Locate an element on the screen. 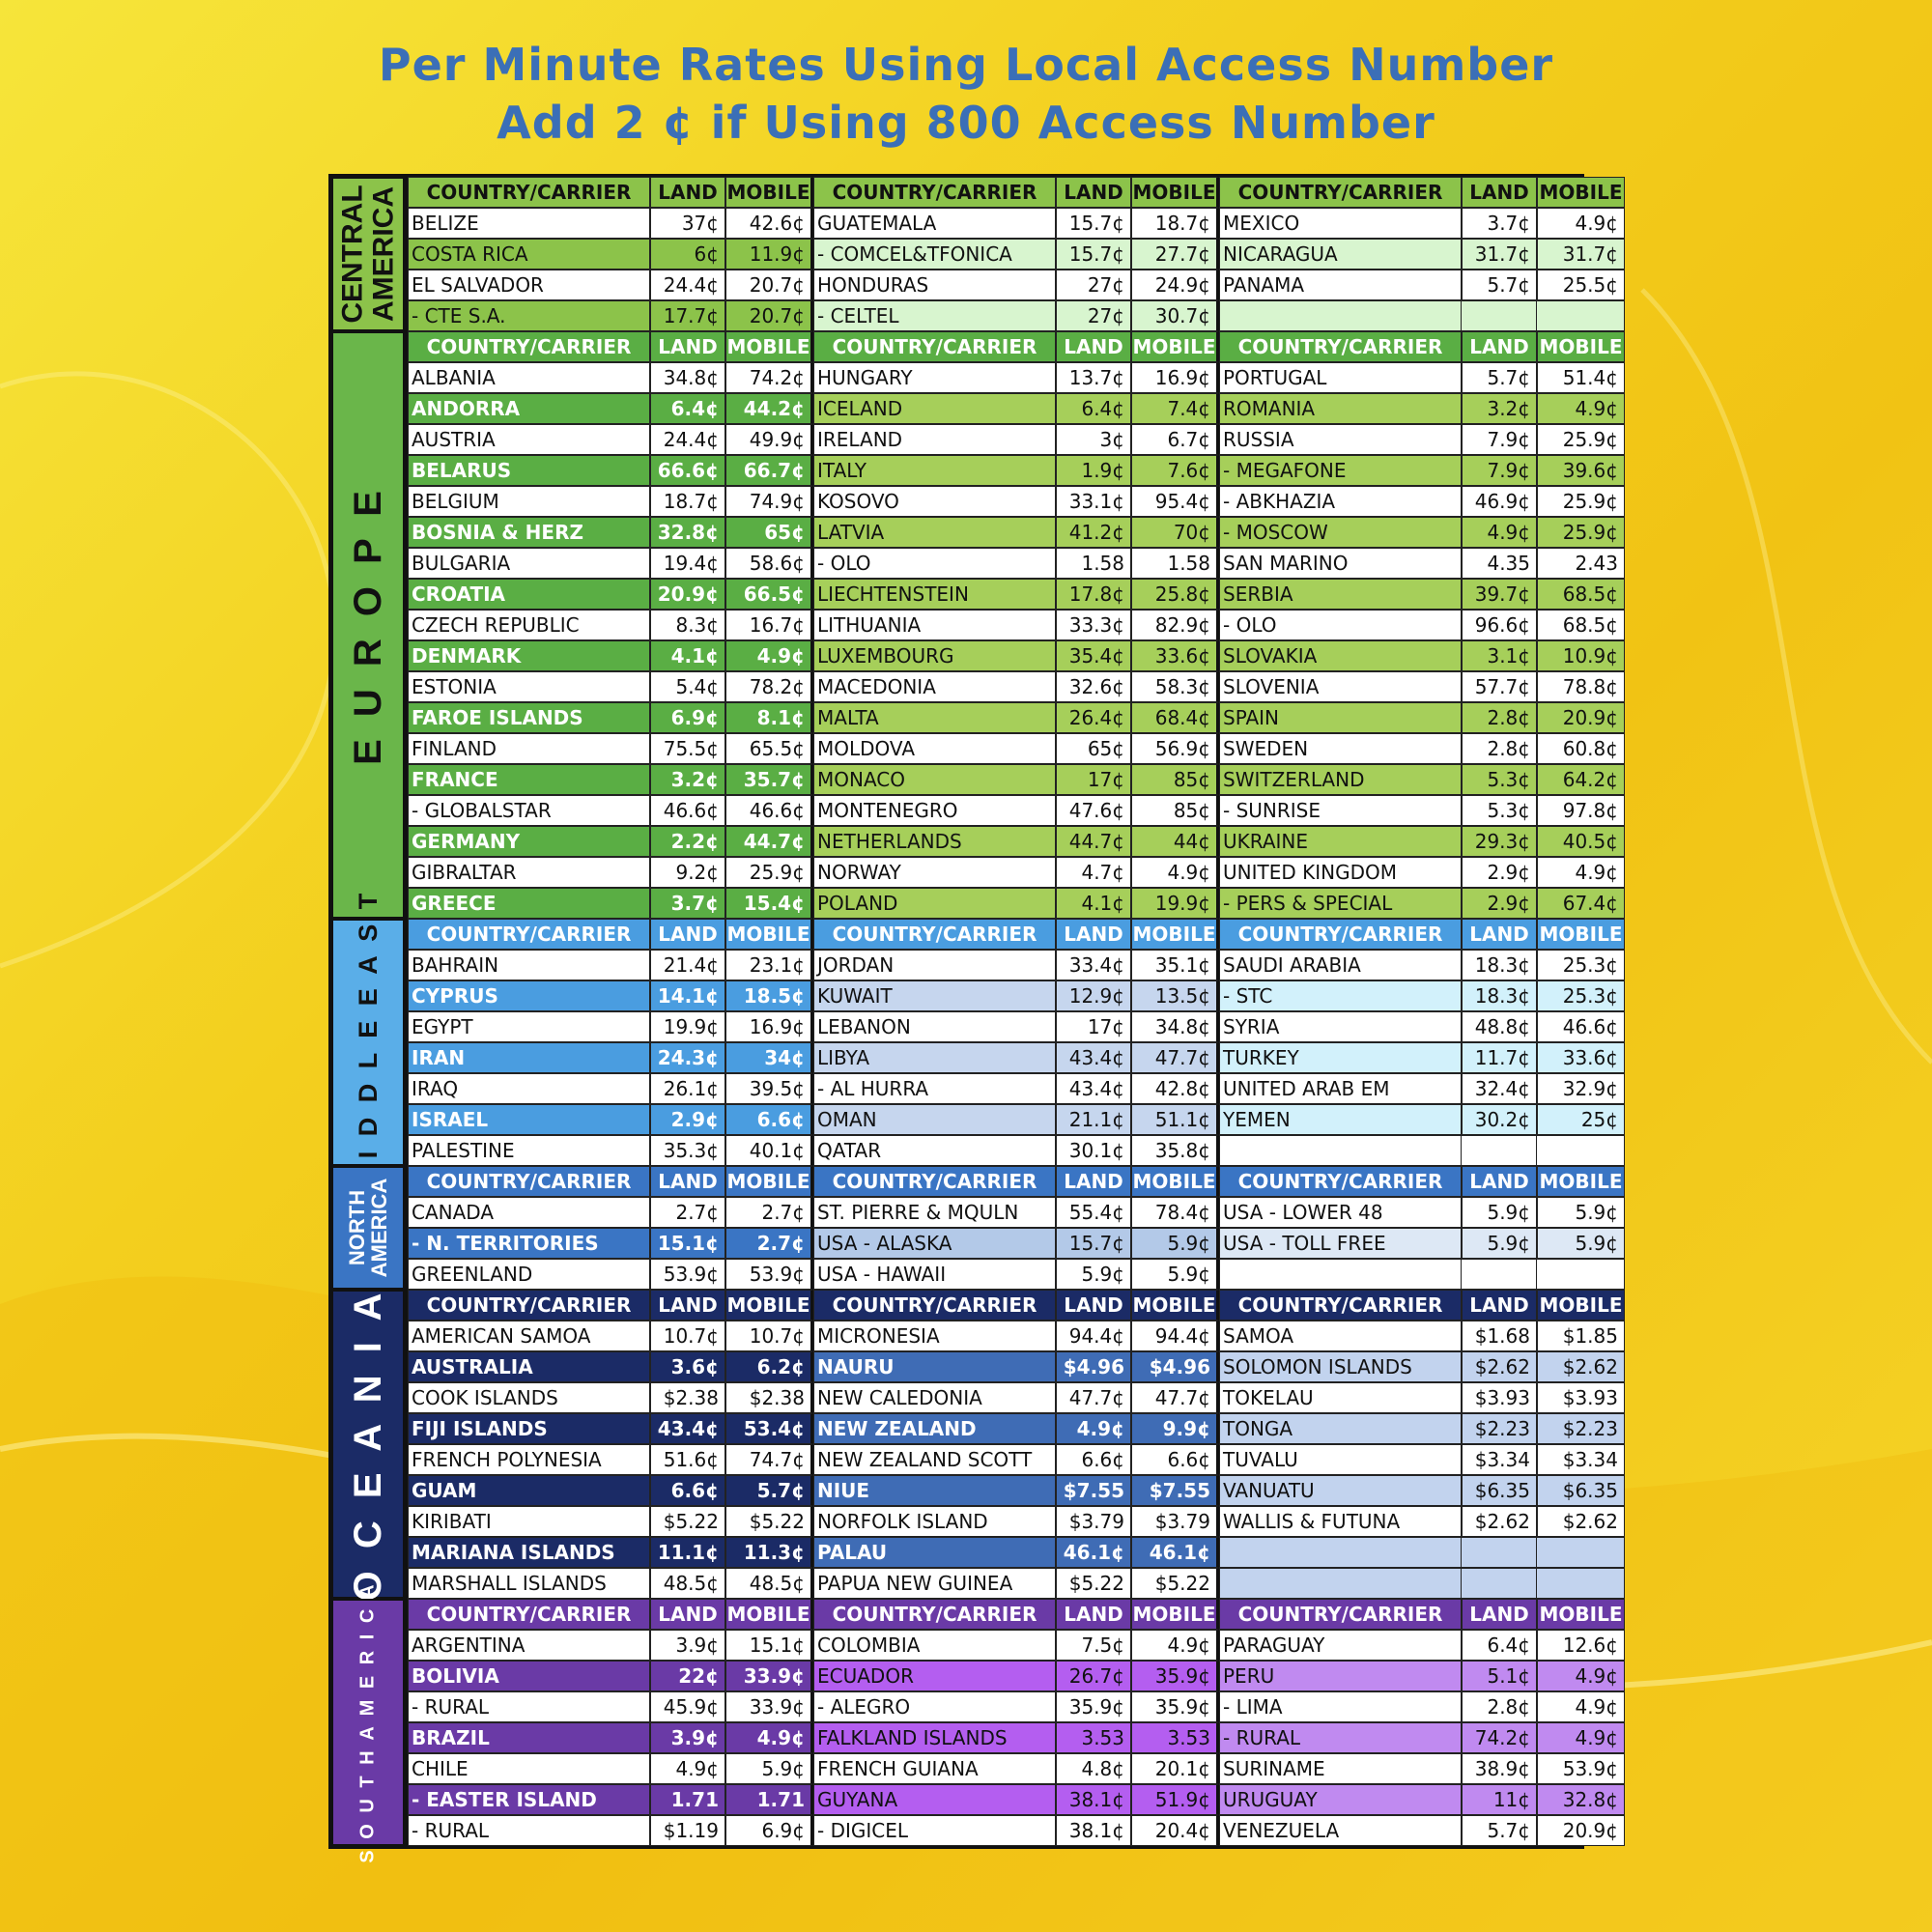 The height and width of the screenshot is (1932, 1932). country-cell: - N. TERRITORIES is located at coordinates (529, 1243).